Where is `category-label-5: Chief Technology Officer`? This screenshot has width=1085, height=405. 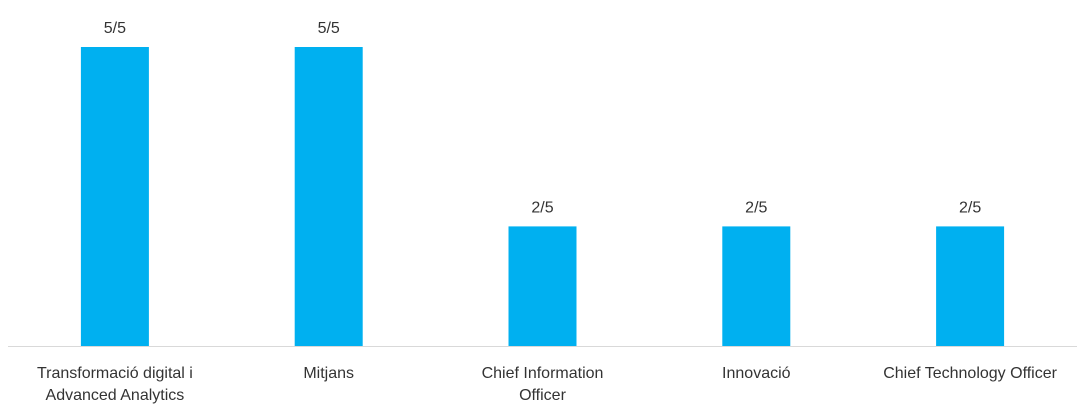
category-label-5: Chief Technology Officer is located at coordinates (970, 373).